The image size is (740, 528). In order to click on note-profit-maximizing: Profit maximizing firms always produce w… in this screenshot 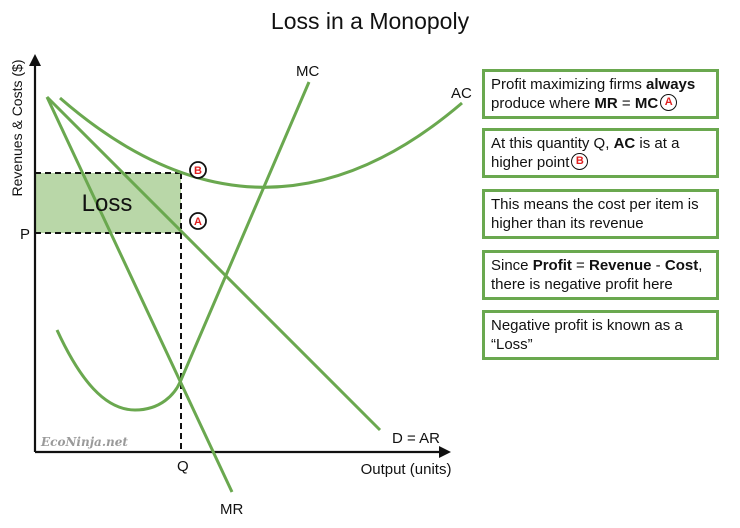, I will do `click(600, 94)`.